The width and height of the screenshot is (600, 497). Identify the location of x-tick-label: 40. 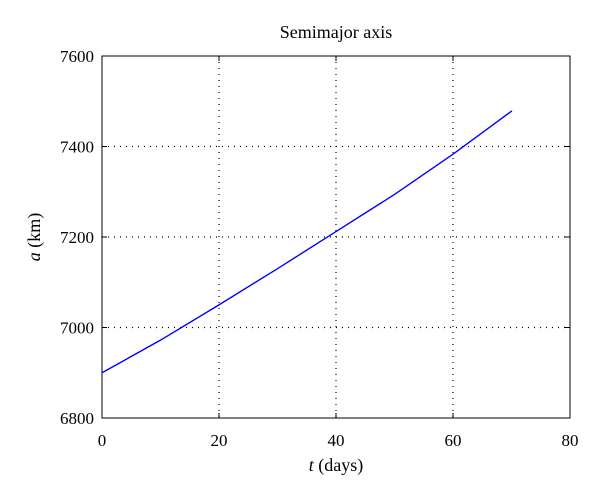
(336, 440).